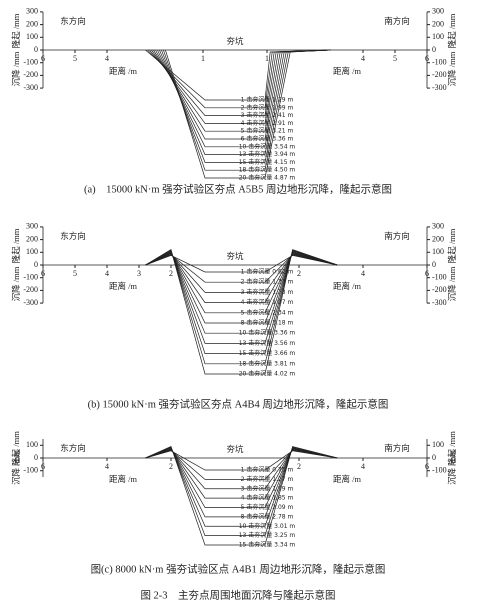 The width and height of the screenshot is (477, 608). I want to click on blow-label: 4 击夯沉量 2.91 m, so click(267, 123).